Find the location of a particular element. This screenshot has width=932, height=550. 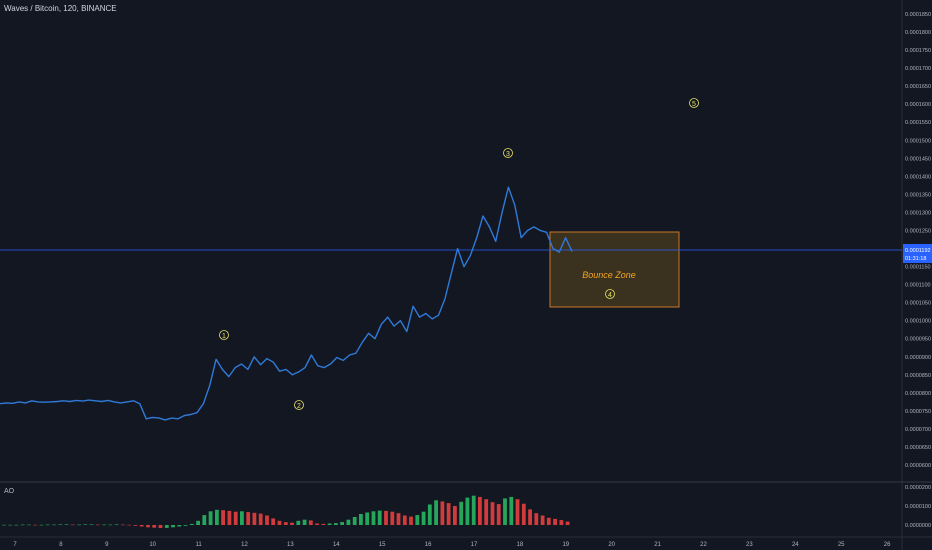

wave-marker-4: 4 is located at coordinates (610, 294).